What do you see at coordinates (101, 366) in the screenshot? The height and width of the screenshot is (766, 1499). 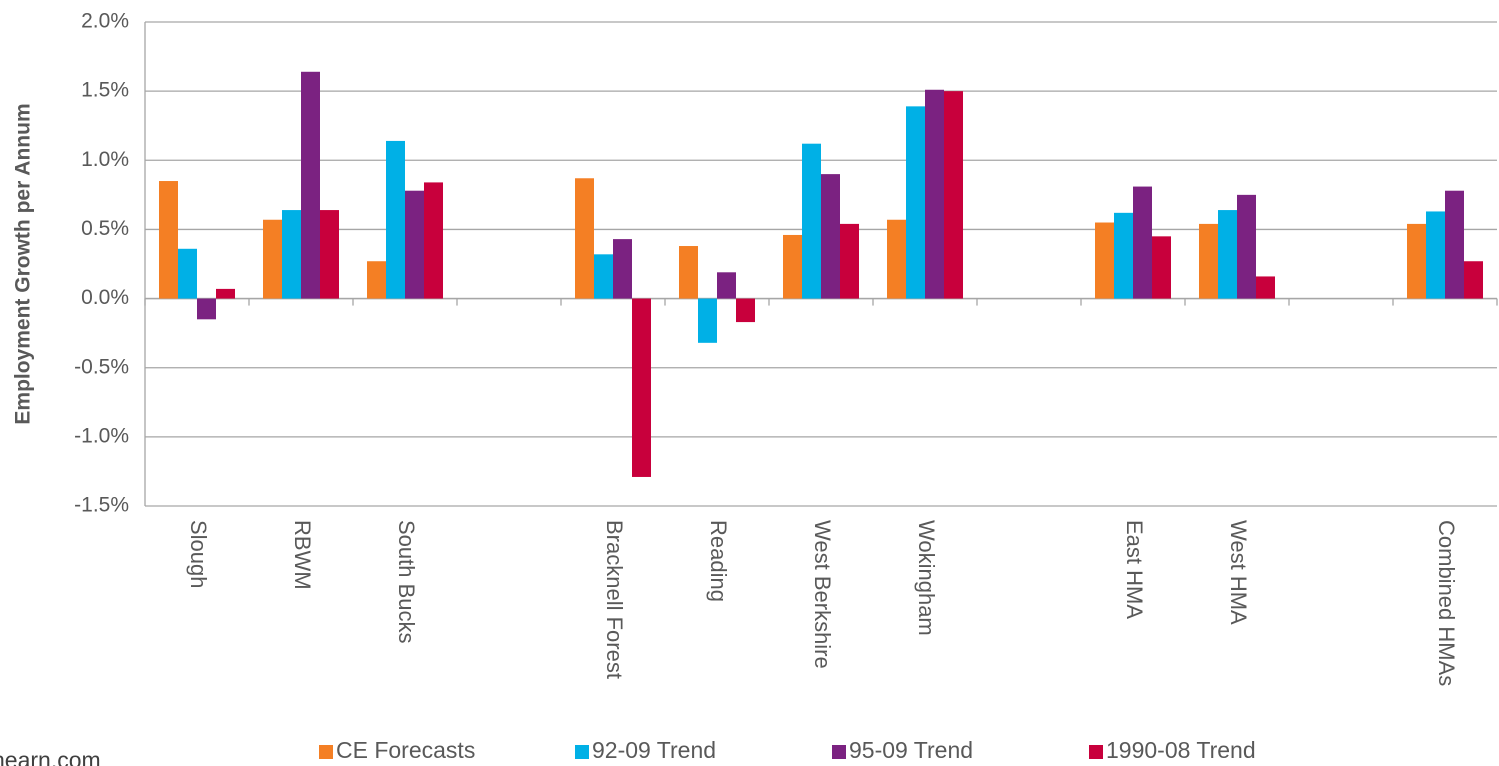 I see `y-tick-label: -0.5%` at bounding box center [101, 366].